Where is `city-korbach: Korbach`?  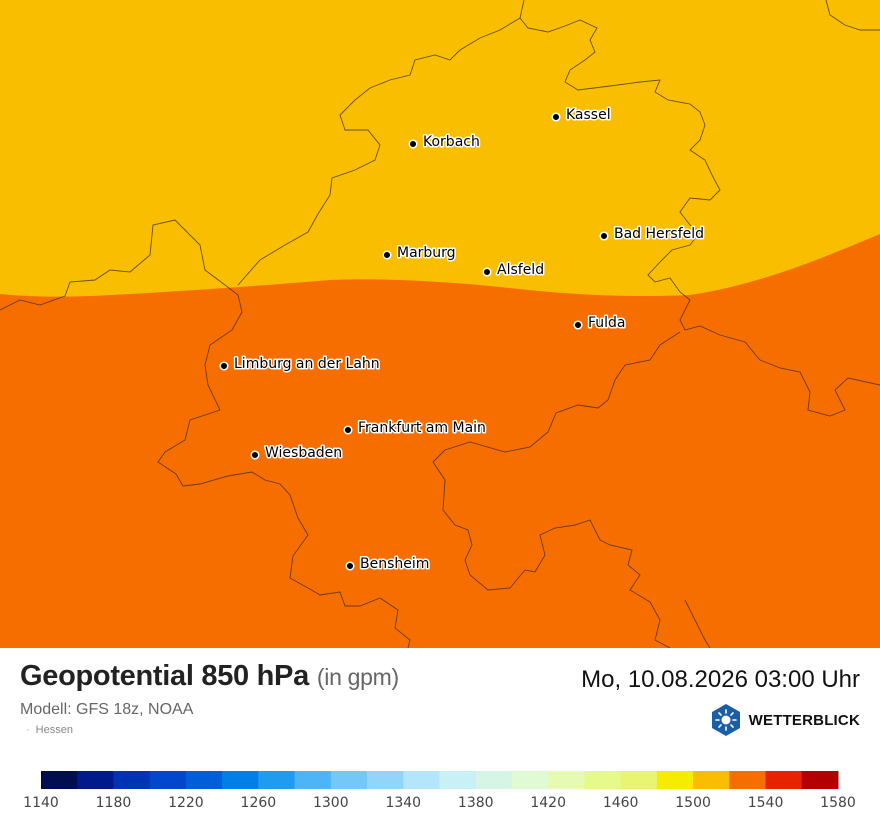 city-korbach: Korbach is located at coordinates (444, 142).